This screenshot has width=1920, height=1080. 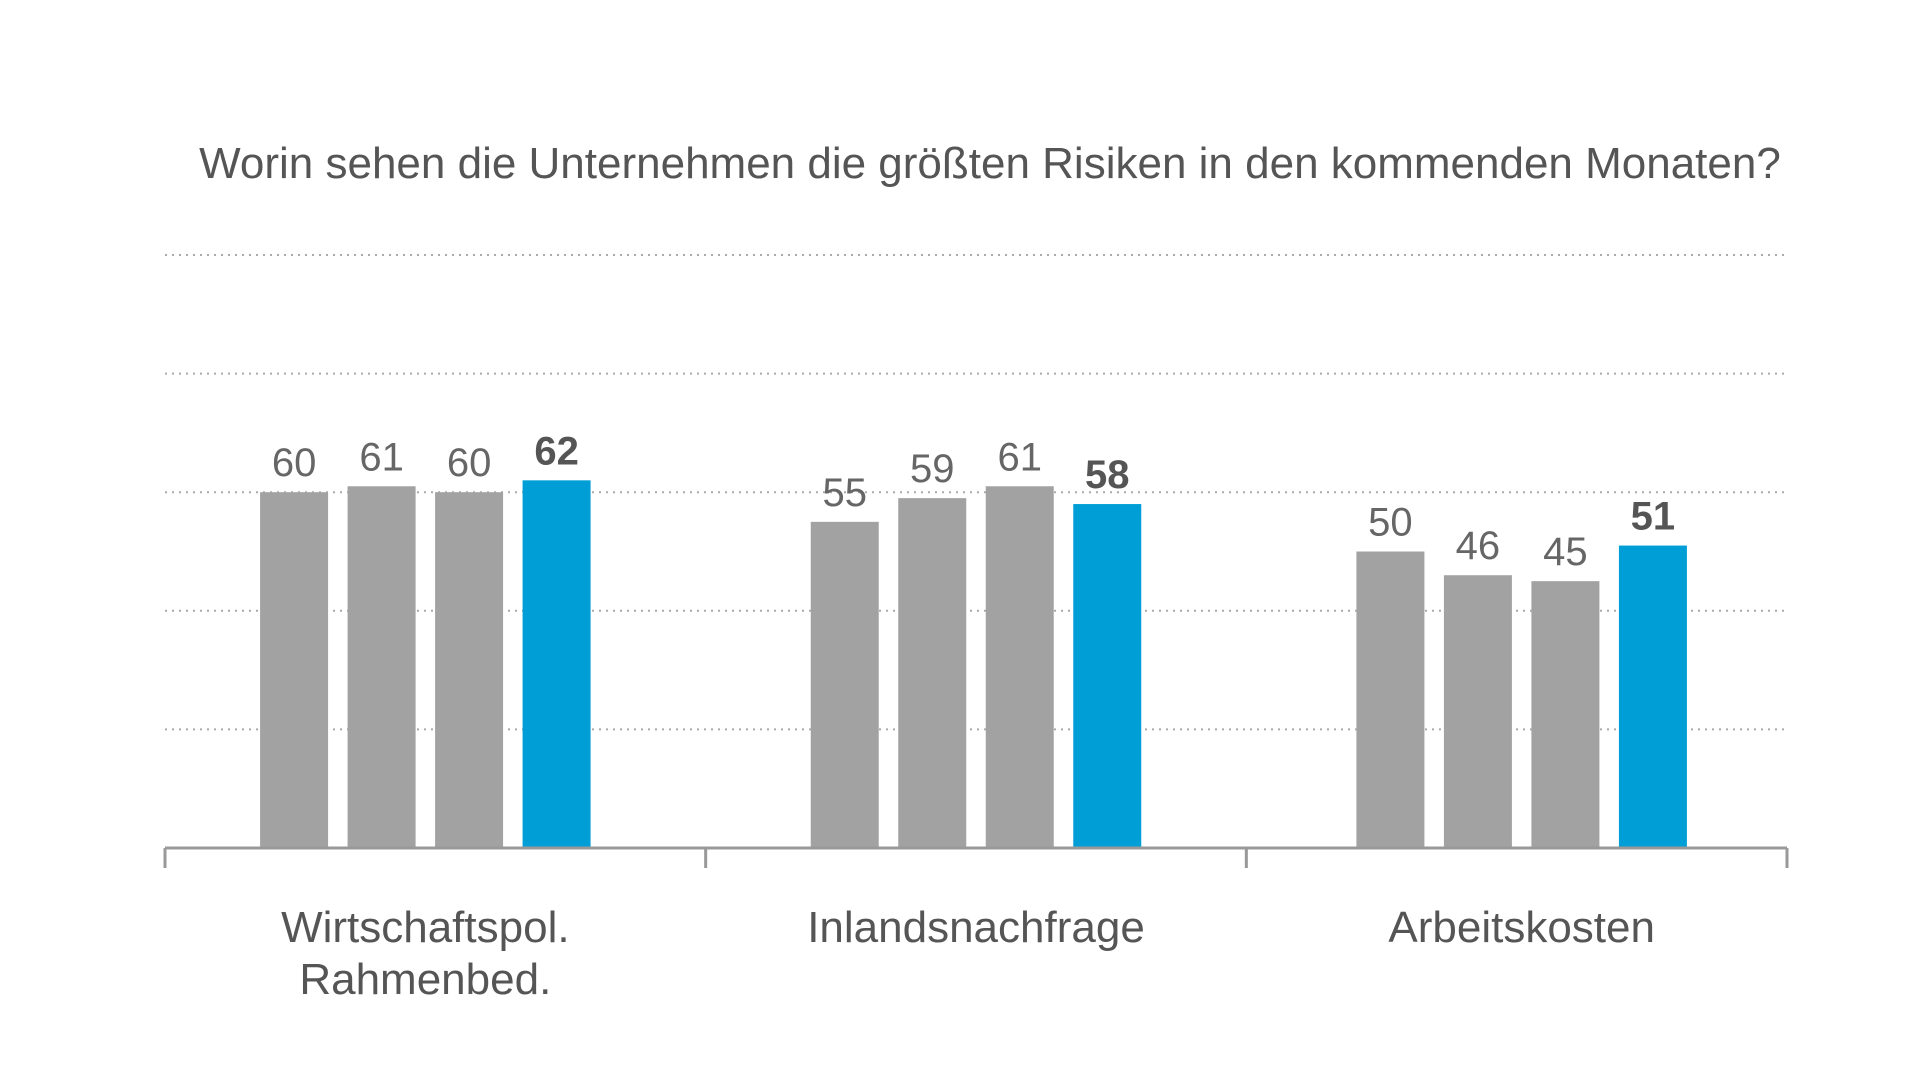 I want to click on bar-cat0-series2, so click(x=469, y=670).